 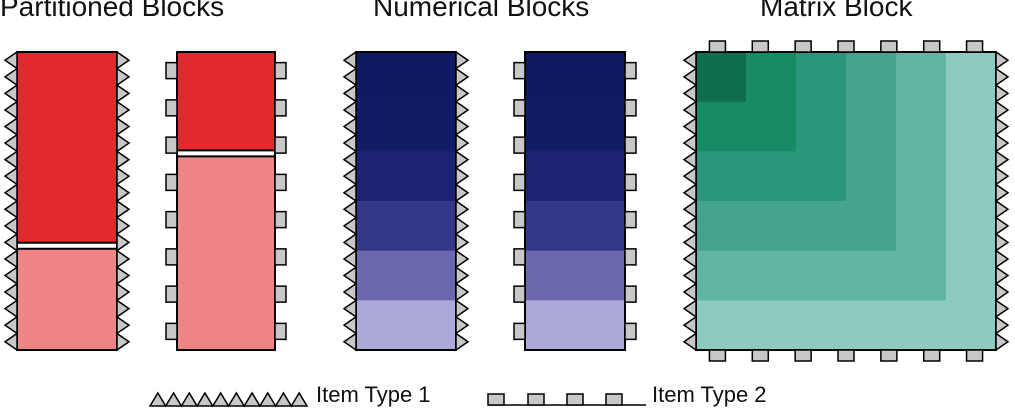 What do you see at coordinates (481, 11) in the screenshot?
I see `numerical-blocks-title: Numerical Blocks` at bounding box center [481, 11].